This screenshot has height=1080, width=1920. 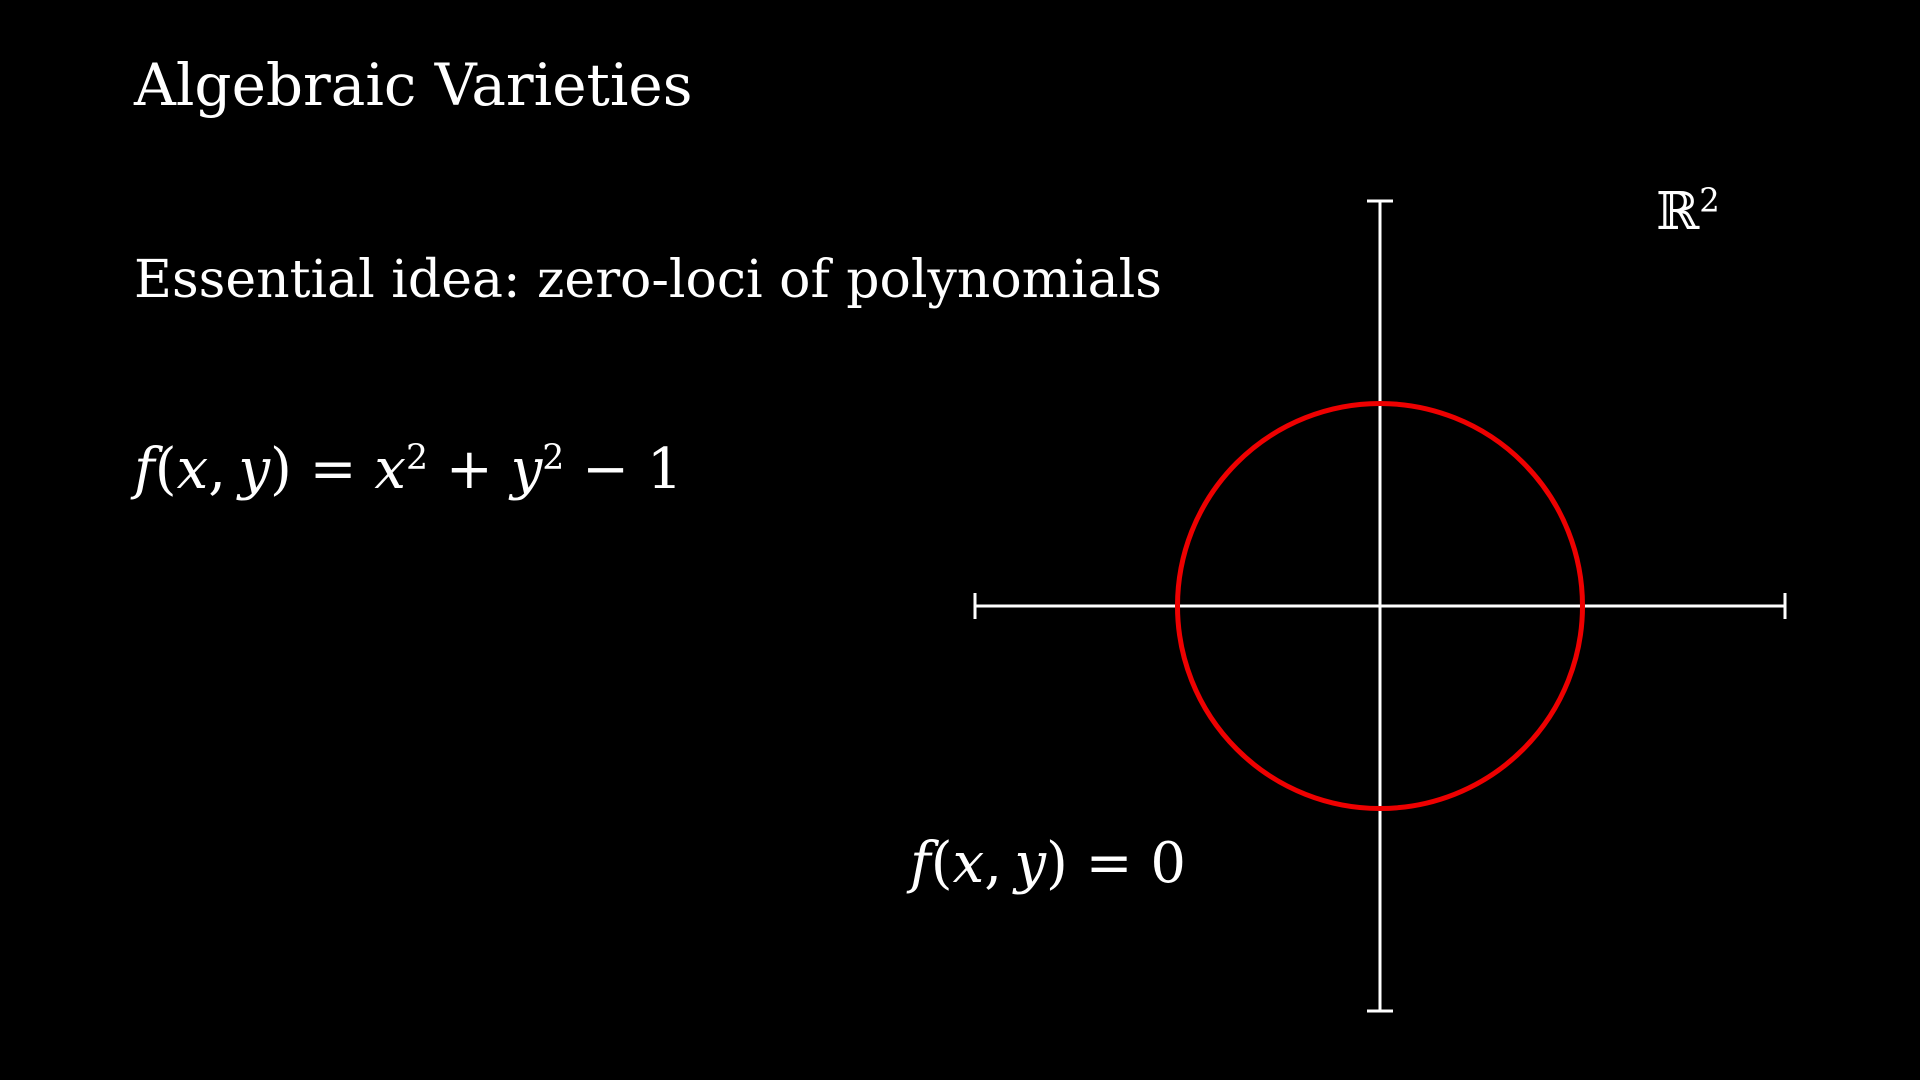 I want to click on dimension-exponent: 2, so click(x=1709, y=200).